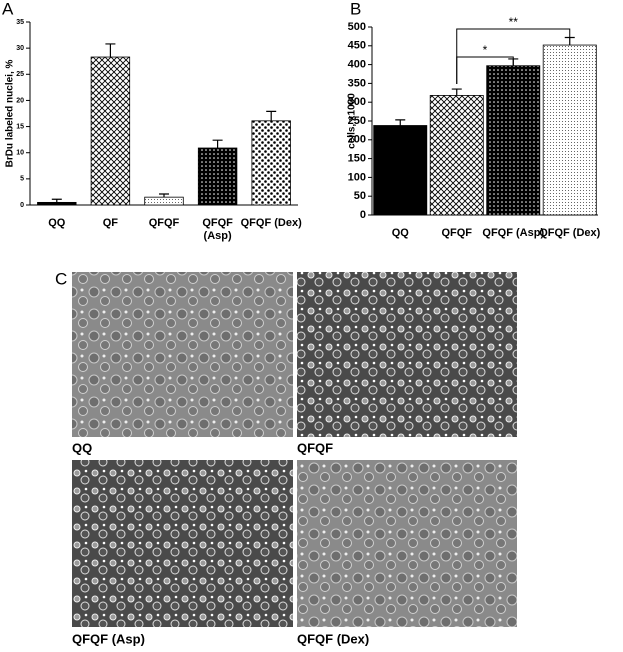 The height and width of the screenshot is (652, 623). Describe the element at coordinates (355, 9) in the screenshot. I see `panel-label: B` at that location.